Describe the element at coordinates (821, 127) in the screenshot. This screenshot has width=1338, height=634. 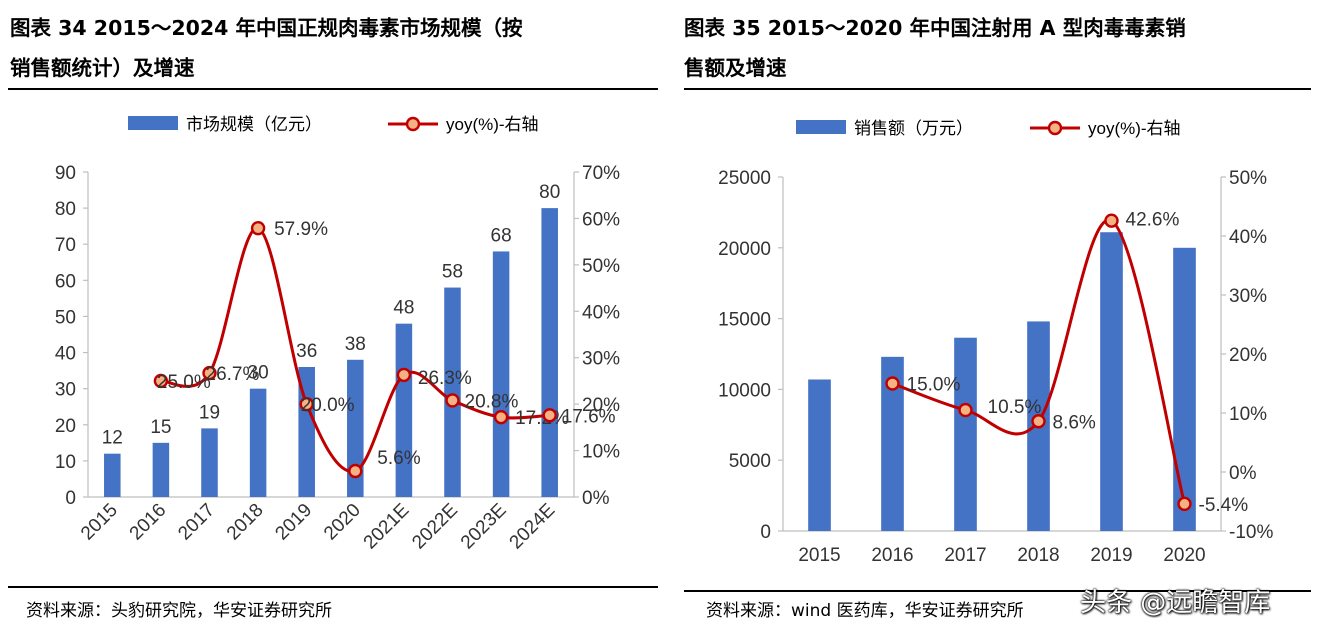
I see `right-chart-legend-bar-swatch` at that location.